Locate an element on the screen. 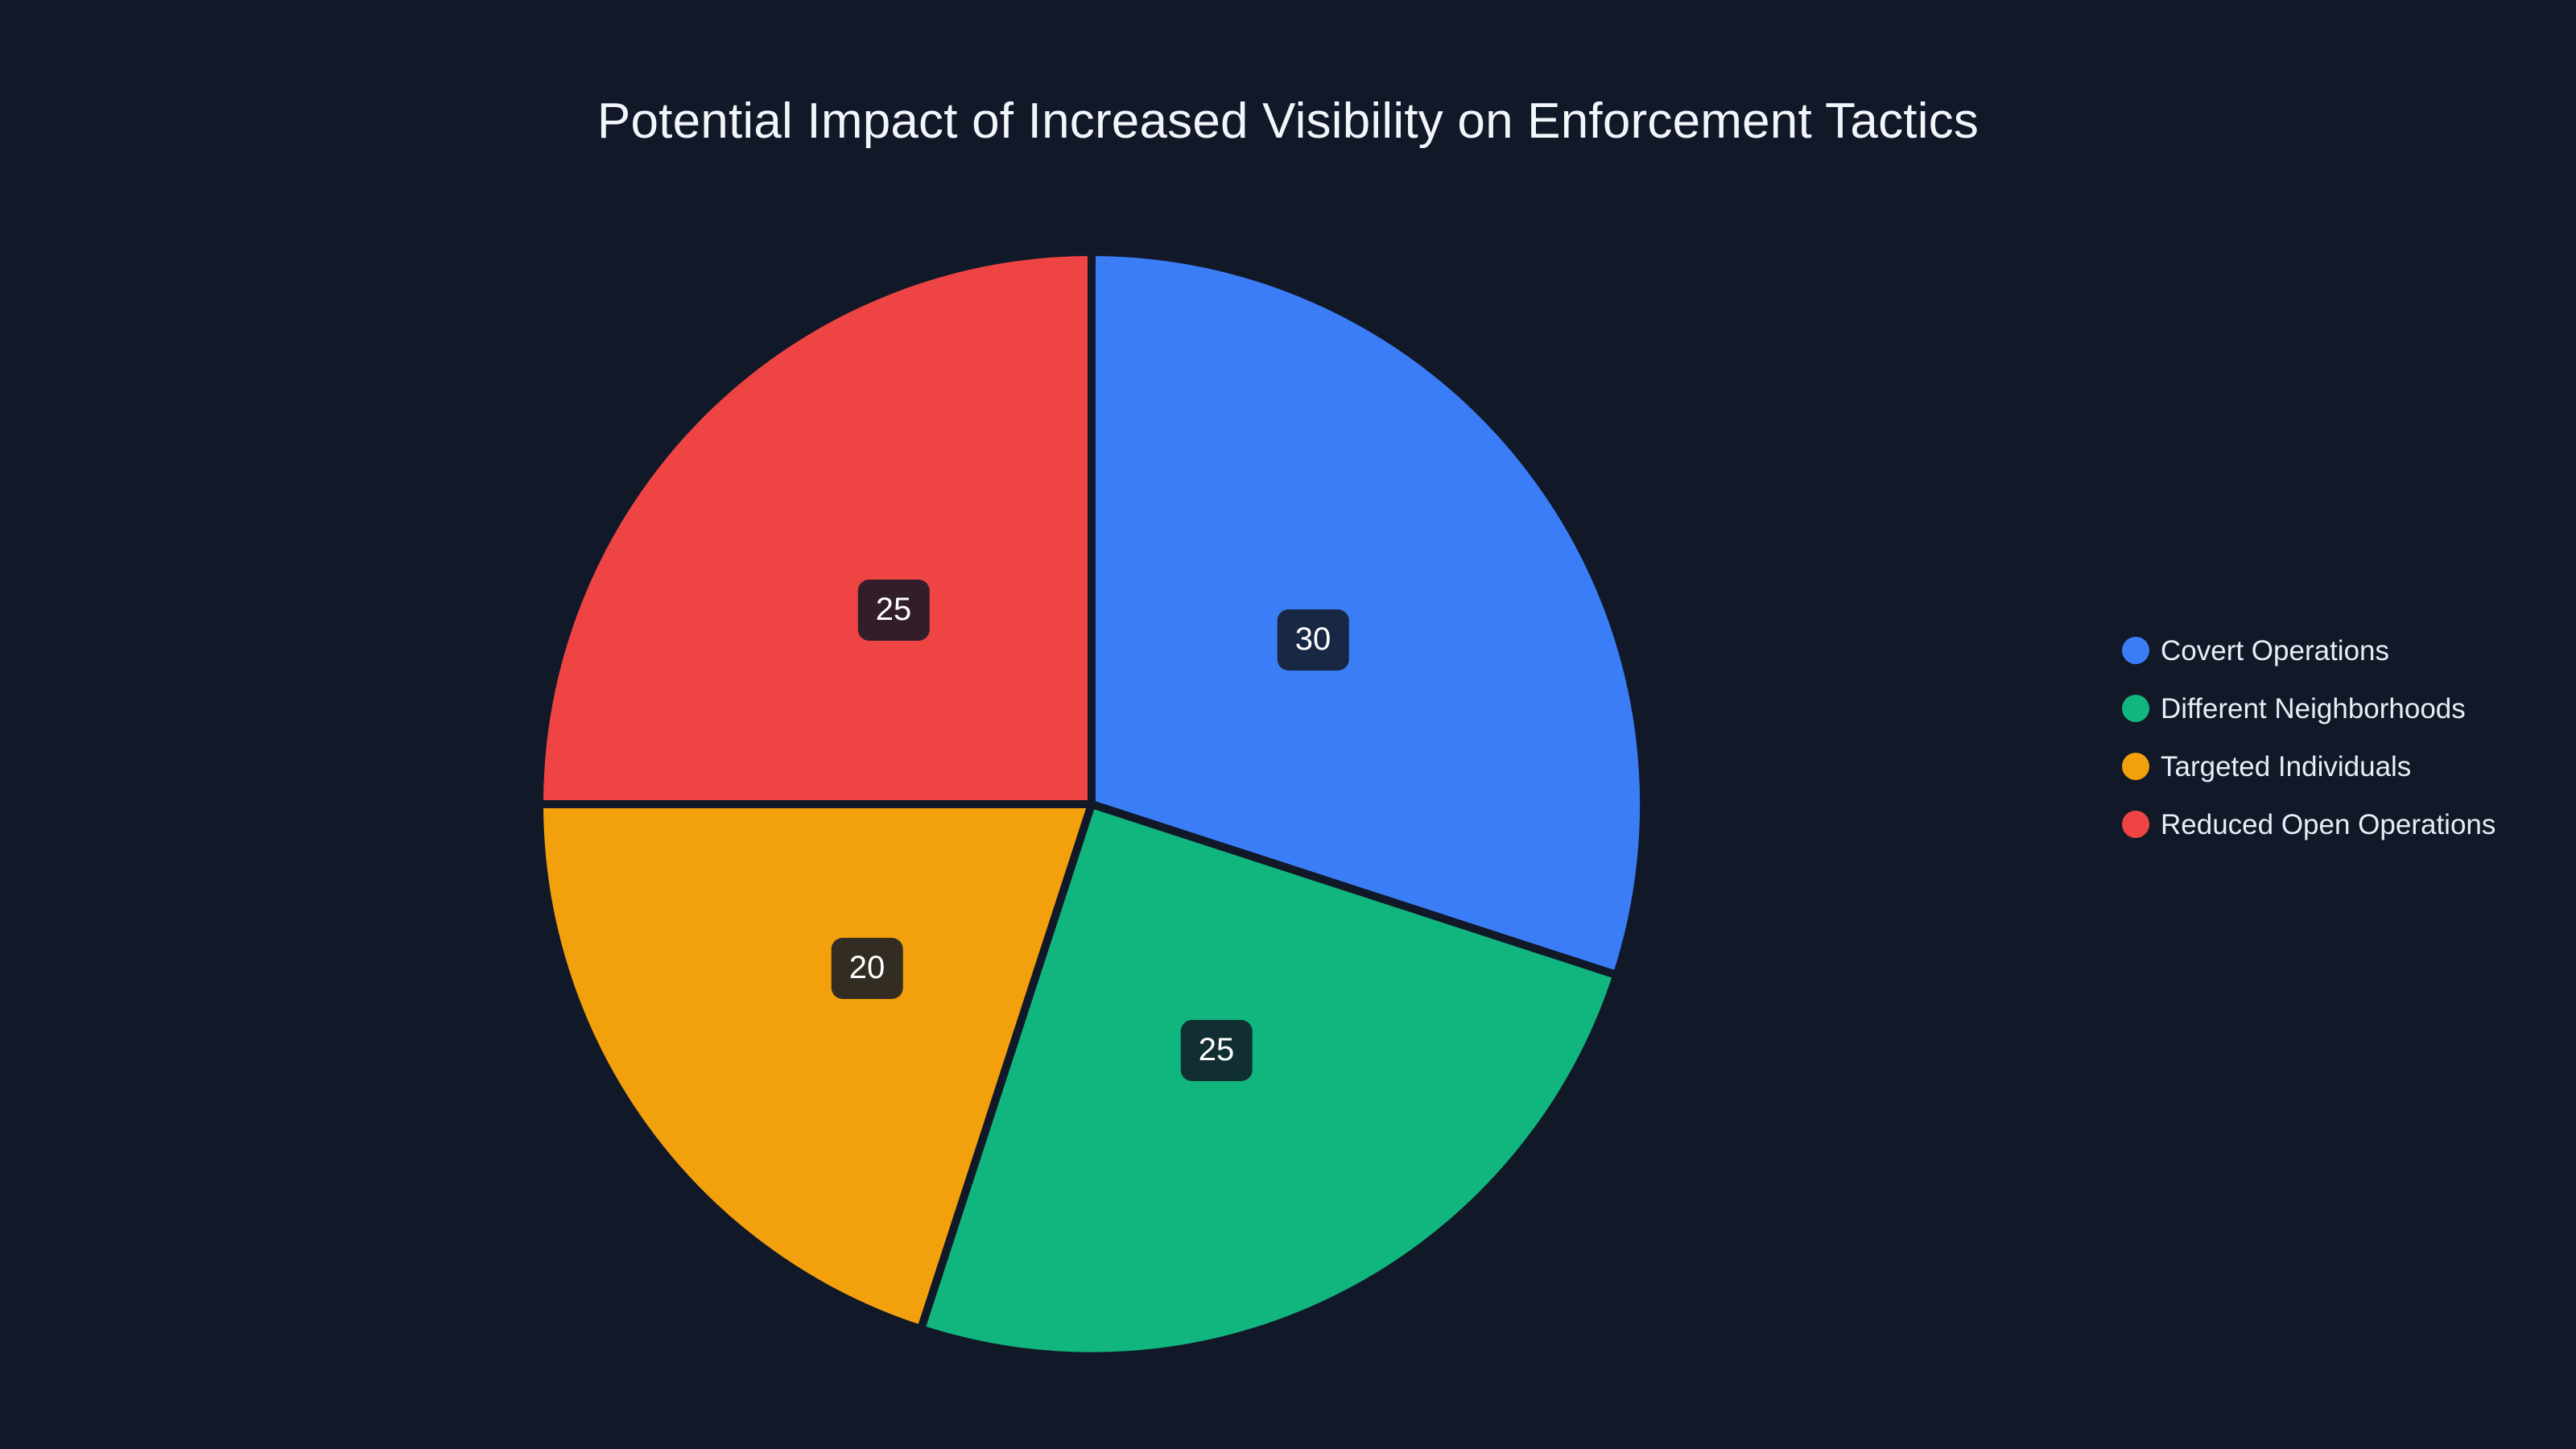 This screenshot has height=1449, width=2576. pie-label-covert-operations: 30 is located at coordinates (1313, 640).